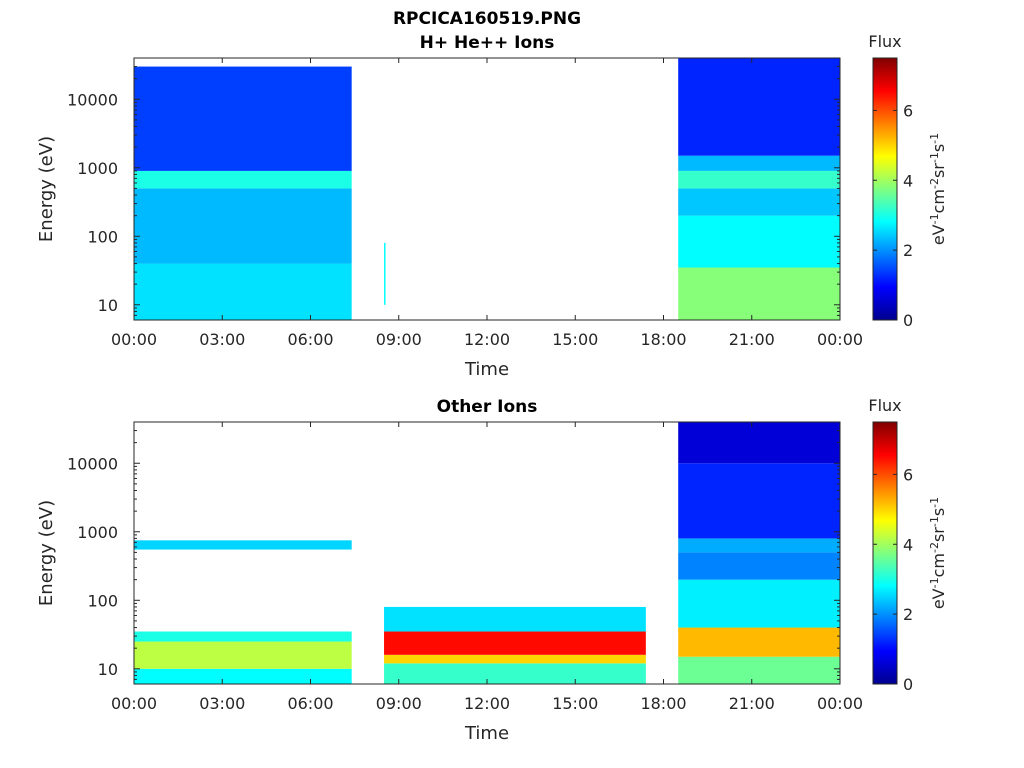 The image size is (1024, 768). I want to click on panel-1-ylabel: Energy (eV), so click(46, 189).